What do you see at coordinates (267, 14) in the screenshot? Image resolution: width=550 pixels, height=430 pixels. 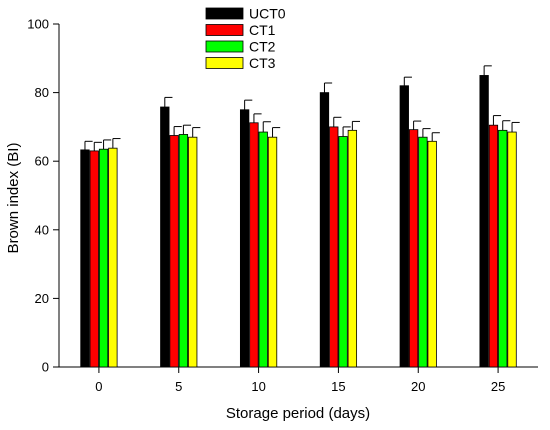 I see `legend-label-uct0: UCT0` at bounding box center [267, 14].